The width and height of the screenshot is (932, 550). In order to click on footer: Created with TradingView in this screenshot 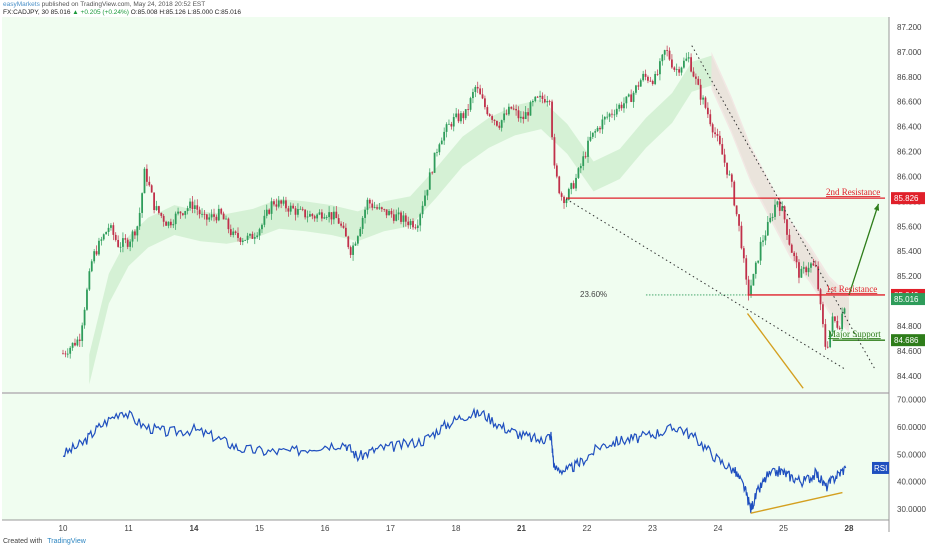, I will do `click(44, 541)`.